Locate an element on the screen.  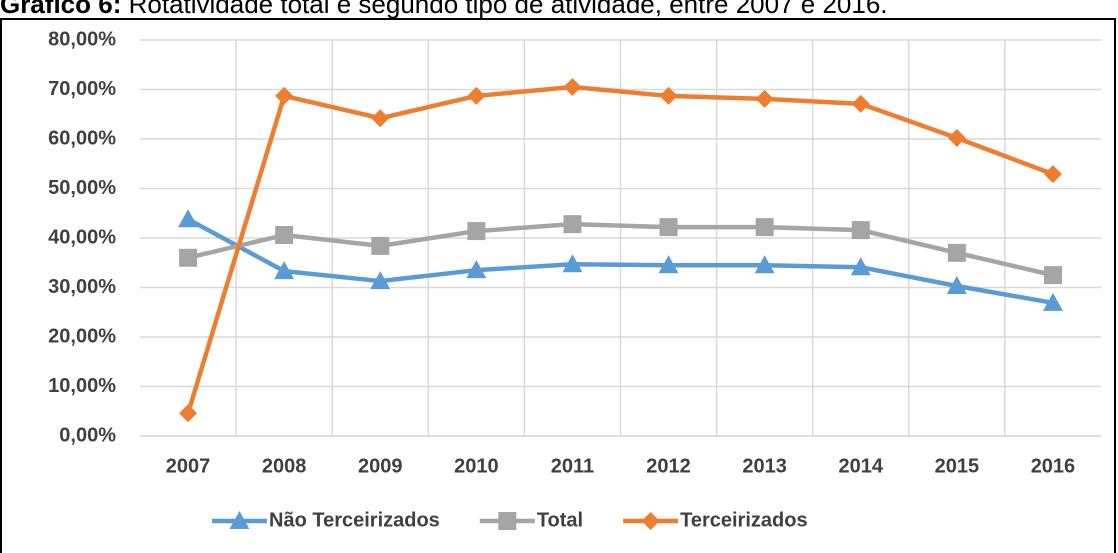
legend-label: Não Terceirizados is located at coordinates (354, 520).